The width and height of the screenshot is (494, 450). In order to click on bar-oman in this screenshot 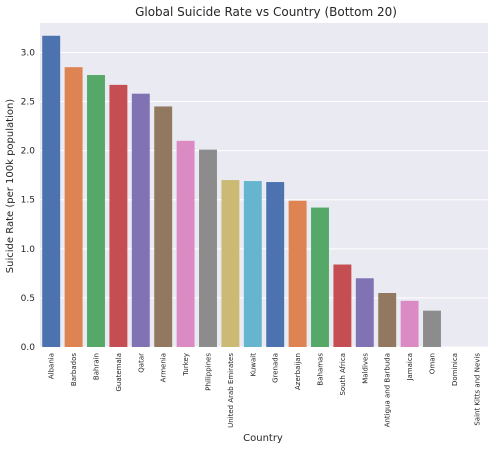, I will do `click(432, 328)`.